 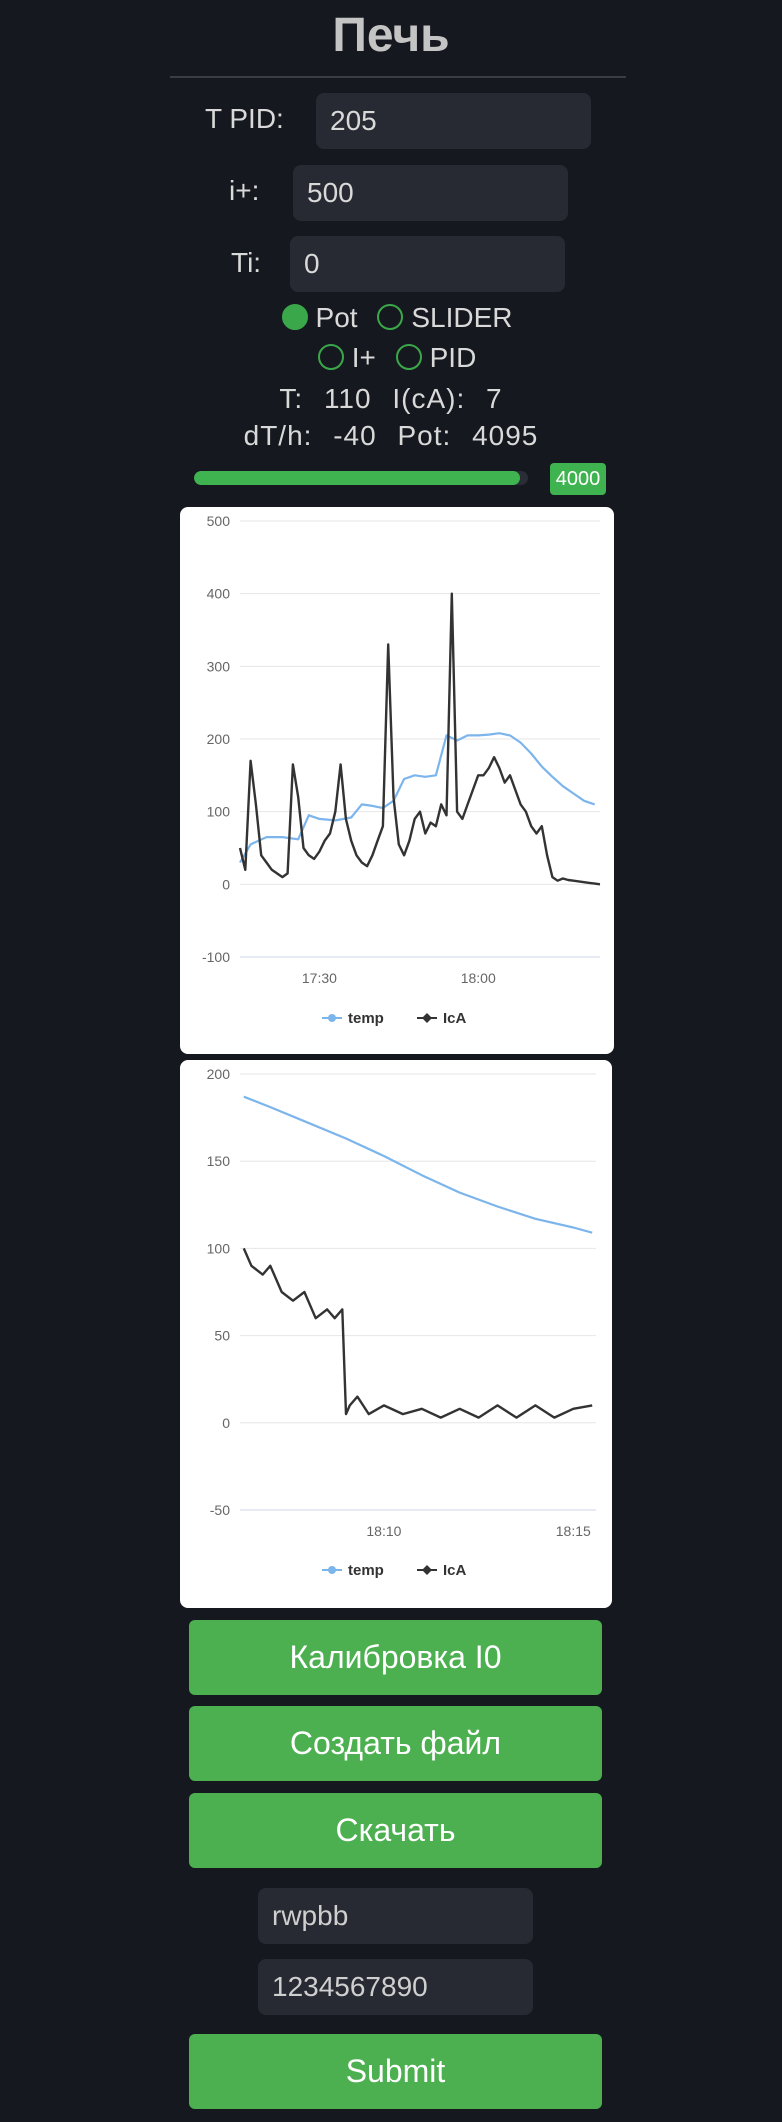 I want to click on ica-value: 7, so click(x=494, y=398).